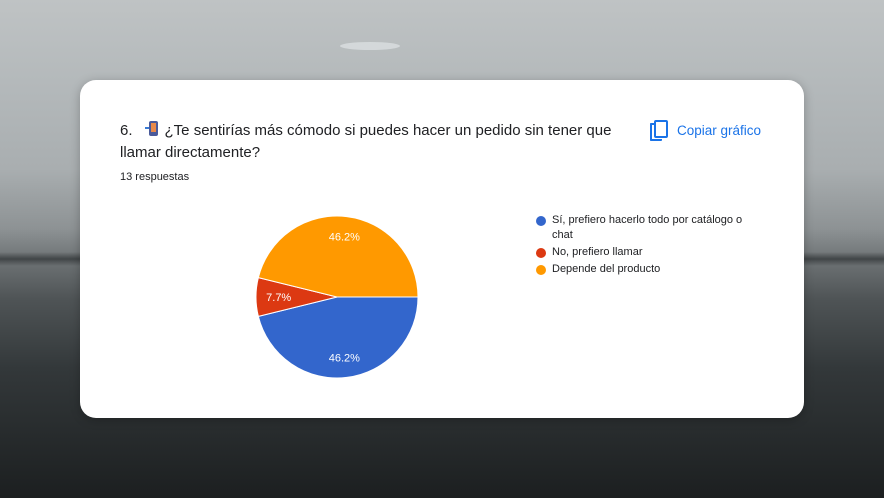 This screenshot has width=884, height=498. I want to click on pie-chart: 46.2% 7.7% 46.2%, so click(337, 297).